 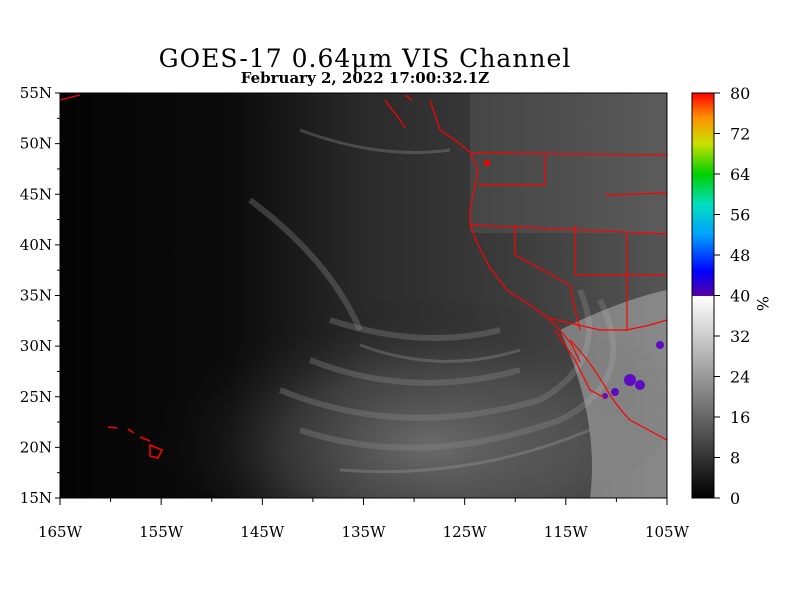 What do you see at coordinates (36, 245) in the screenshot?
I see `lat-tick-label: 40N` at bounding box center [36, 245].